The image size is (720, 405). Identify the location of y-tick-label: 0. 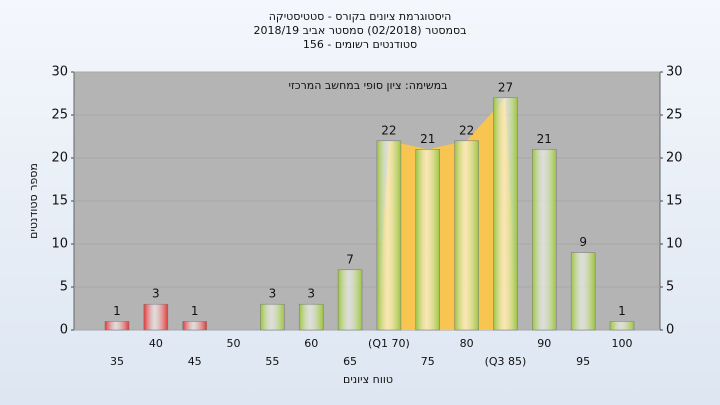
(64, 330).